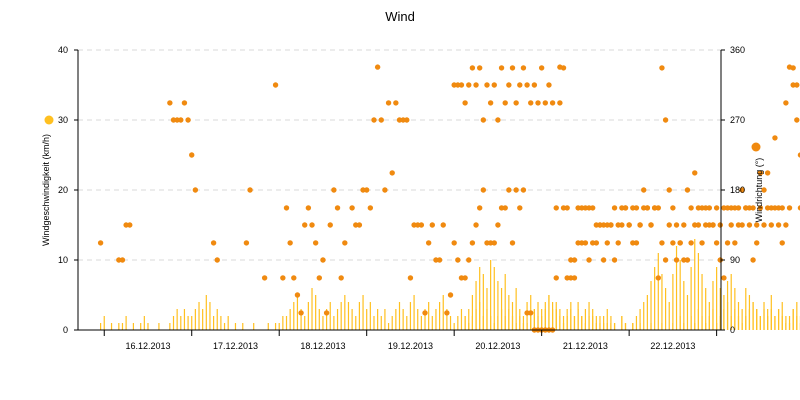  Describe the element at coordinates (737, 50) in the screenshot. I see `y-right-tick-label-4: 360` at that location.